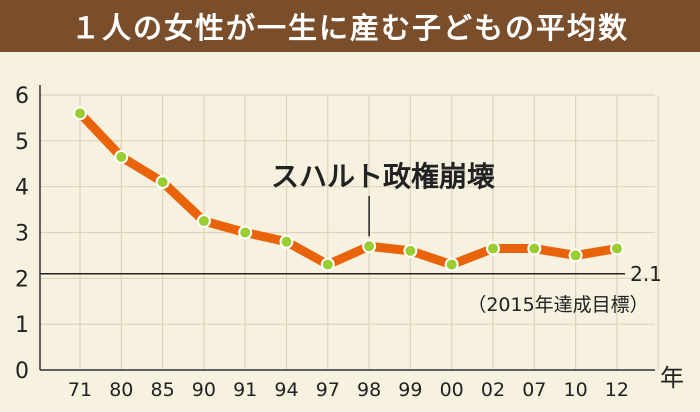  Describe the element at coordinates (22, 234) in the screenshot. I see `y-tick-label: 3` at that location.